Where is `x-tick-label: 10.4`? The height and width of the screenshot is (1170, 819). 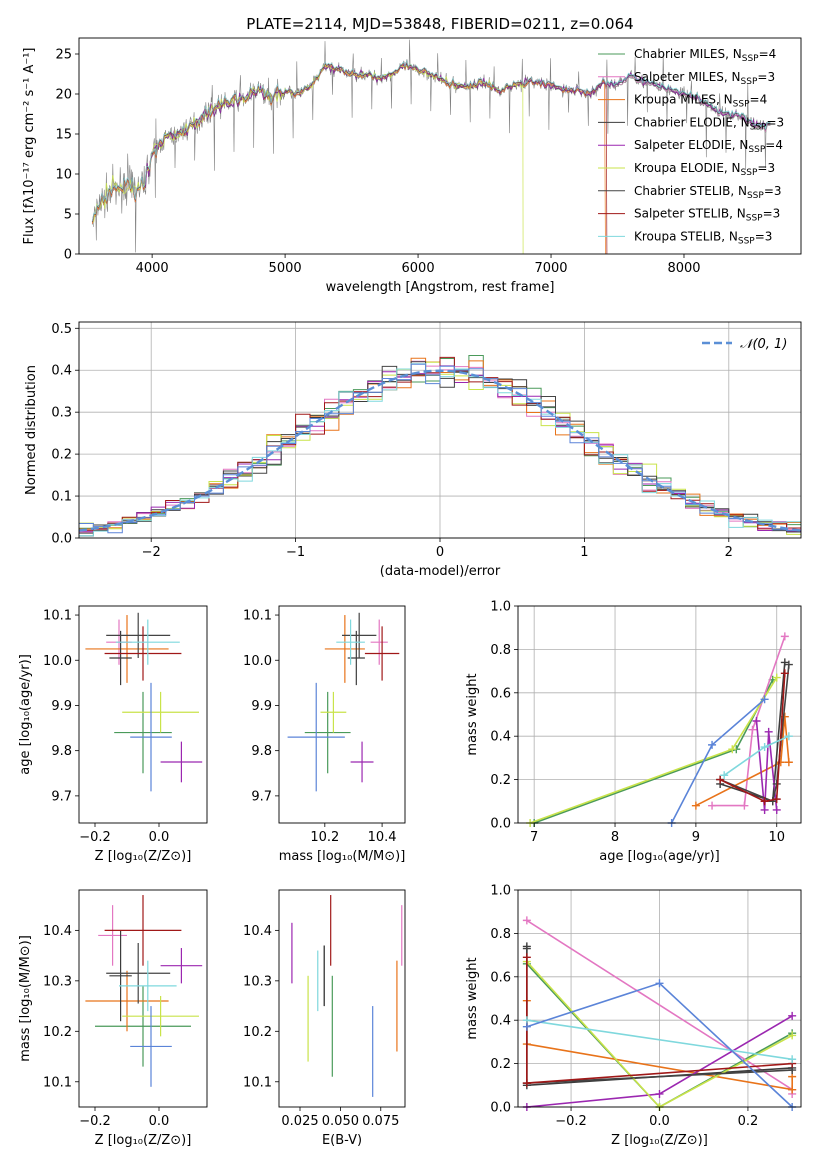 x-tick-label: 10.4 is located at coordinates (382, 837).